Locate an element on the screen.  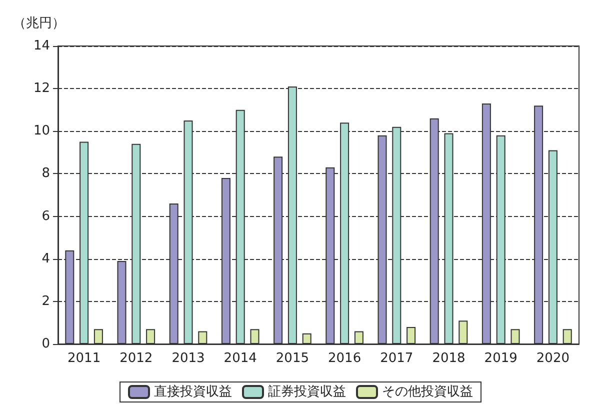
x-tick-label: 2014 is located at coordinates (240, 358).